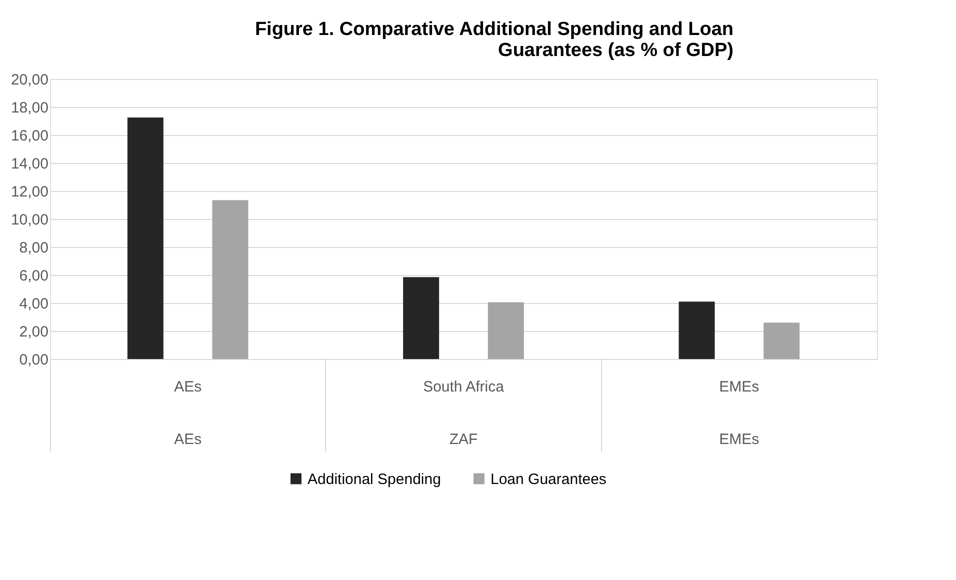  What do you see at coordinates (29, 192) in the screenshot?
I see `y-tick-label: 12,00` at bounding box center [29, 192].